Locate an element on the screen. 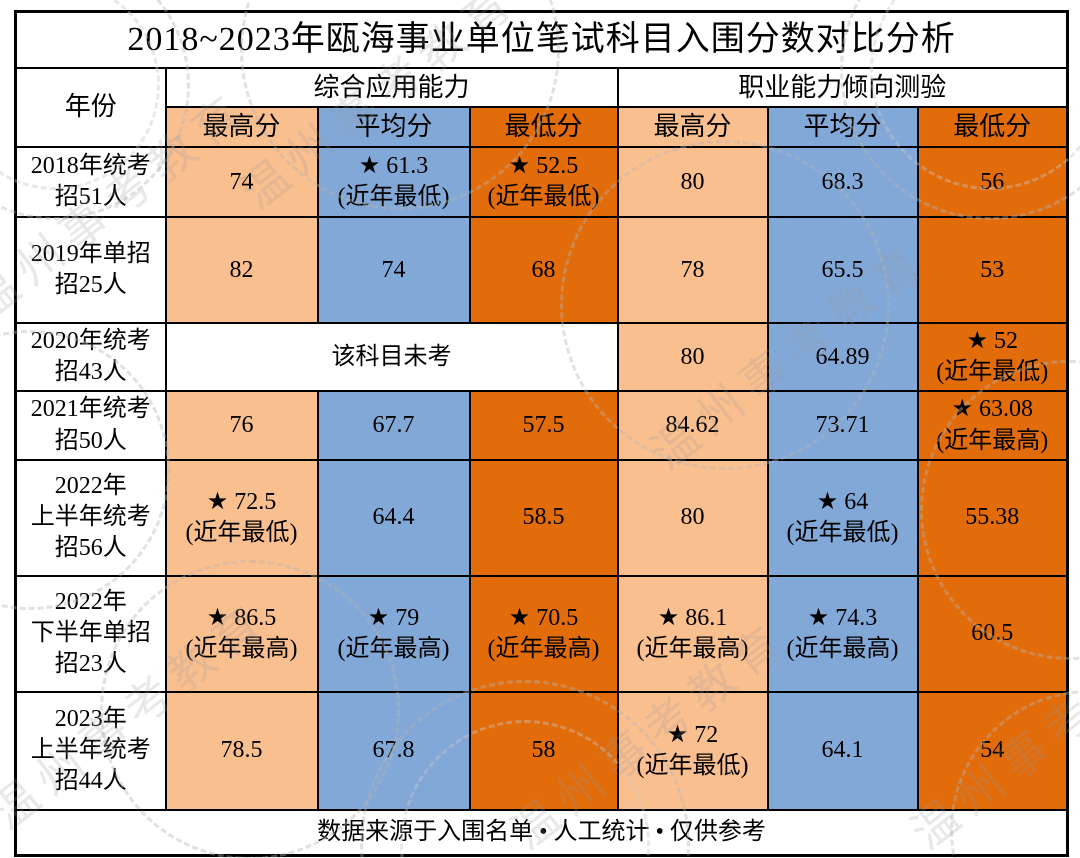 This screenshot has width=1080, height=858. page-title: 2018~2023年瓯海事业单位笔试科目入围分数对比分析 is located at coordinates (541, 39).